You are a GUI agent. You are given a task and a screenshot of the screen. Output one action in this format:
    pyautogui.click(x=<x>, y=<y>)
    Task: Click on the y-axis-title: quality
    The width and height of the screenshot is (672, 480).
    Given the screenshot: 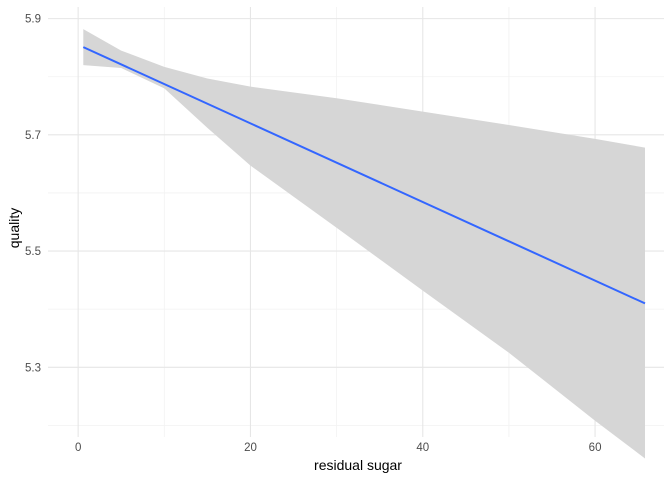 What is the action you would take?
    pyautogui.click(x=14, y=228)
    